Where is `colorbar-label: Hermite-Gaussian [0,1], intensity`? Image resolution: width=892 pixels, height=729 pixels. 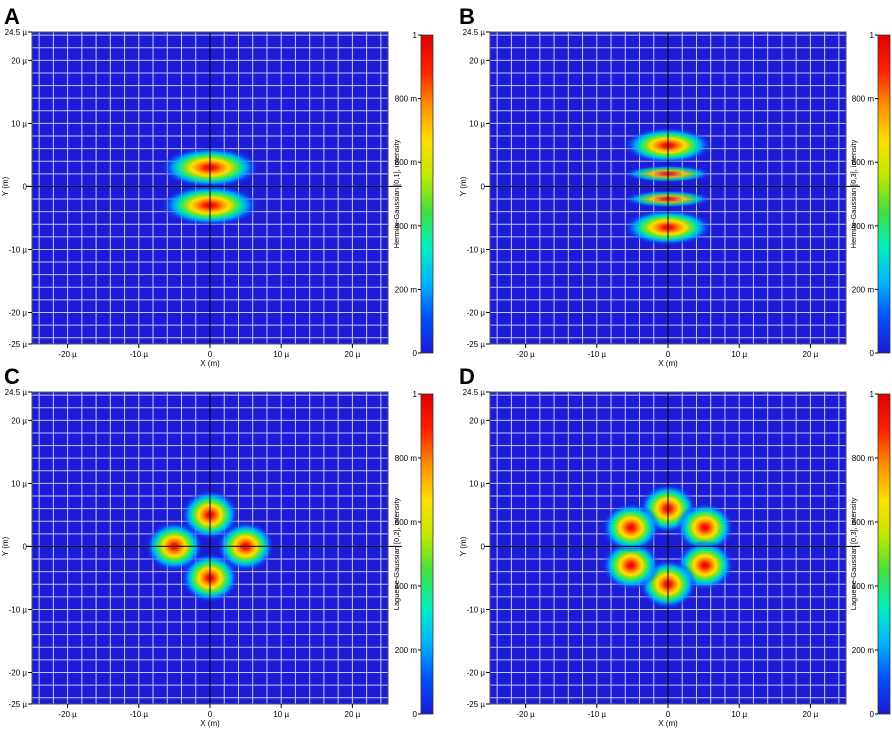
colorbar-label: Hermite-Gaussian [0,1], intensity is located at coordinates (396, 193).